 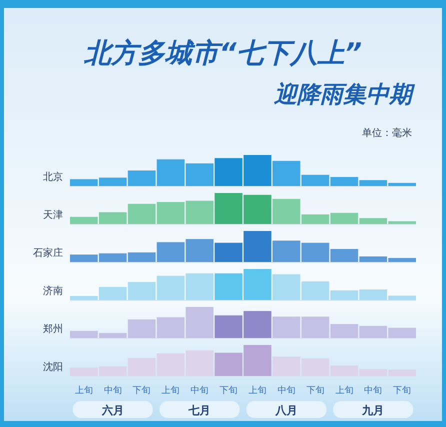 What do you see at coordinates (112, 410) in the screenshot?
I see `text: 六月` at bounding box center [112, 410].